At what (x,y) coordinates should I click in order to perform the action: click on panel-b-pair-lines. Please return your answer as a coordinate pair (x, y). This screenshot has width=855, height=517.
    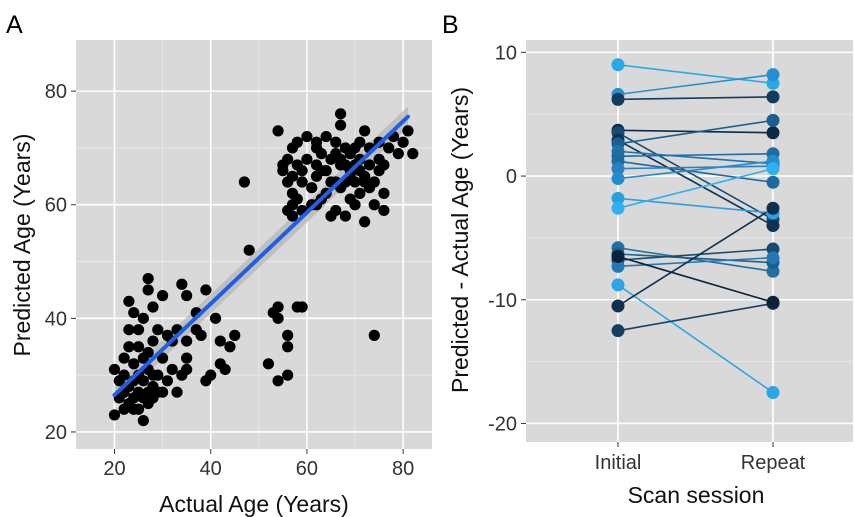
    Looking at the image, I should click on (695, 228).